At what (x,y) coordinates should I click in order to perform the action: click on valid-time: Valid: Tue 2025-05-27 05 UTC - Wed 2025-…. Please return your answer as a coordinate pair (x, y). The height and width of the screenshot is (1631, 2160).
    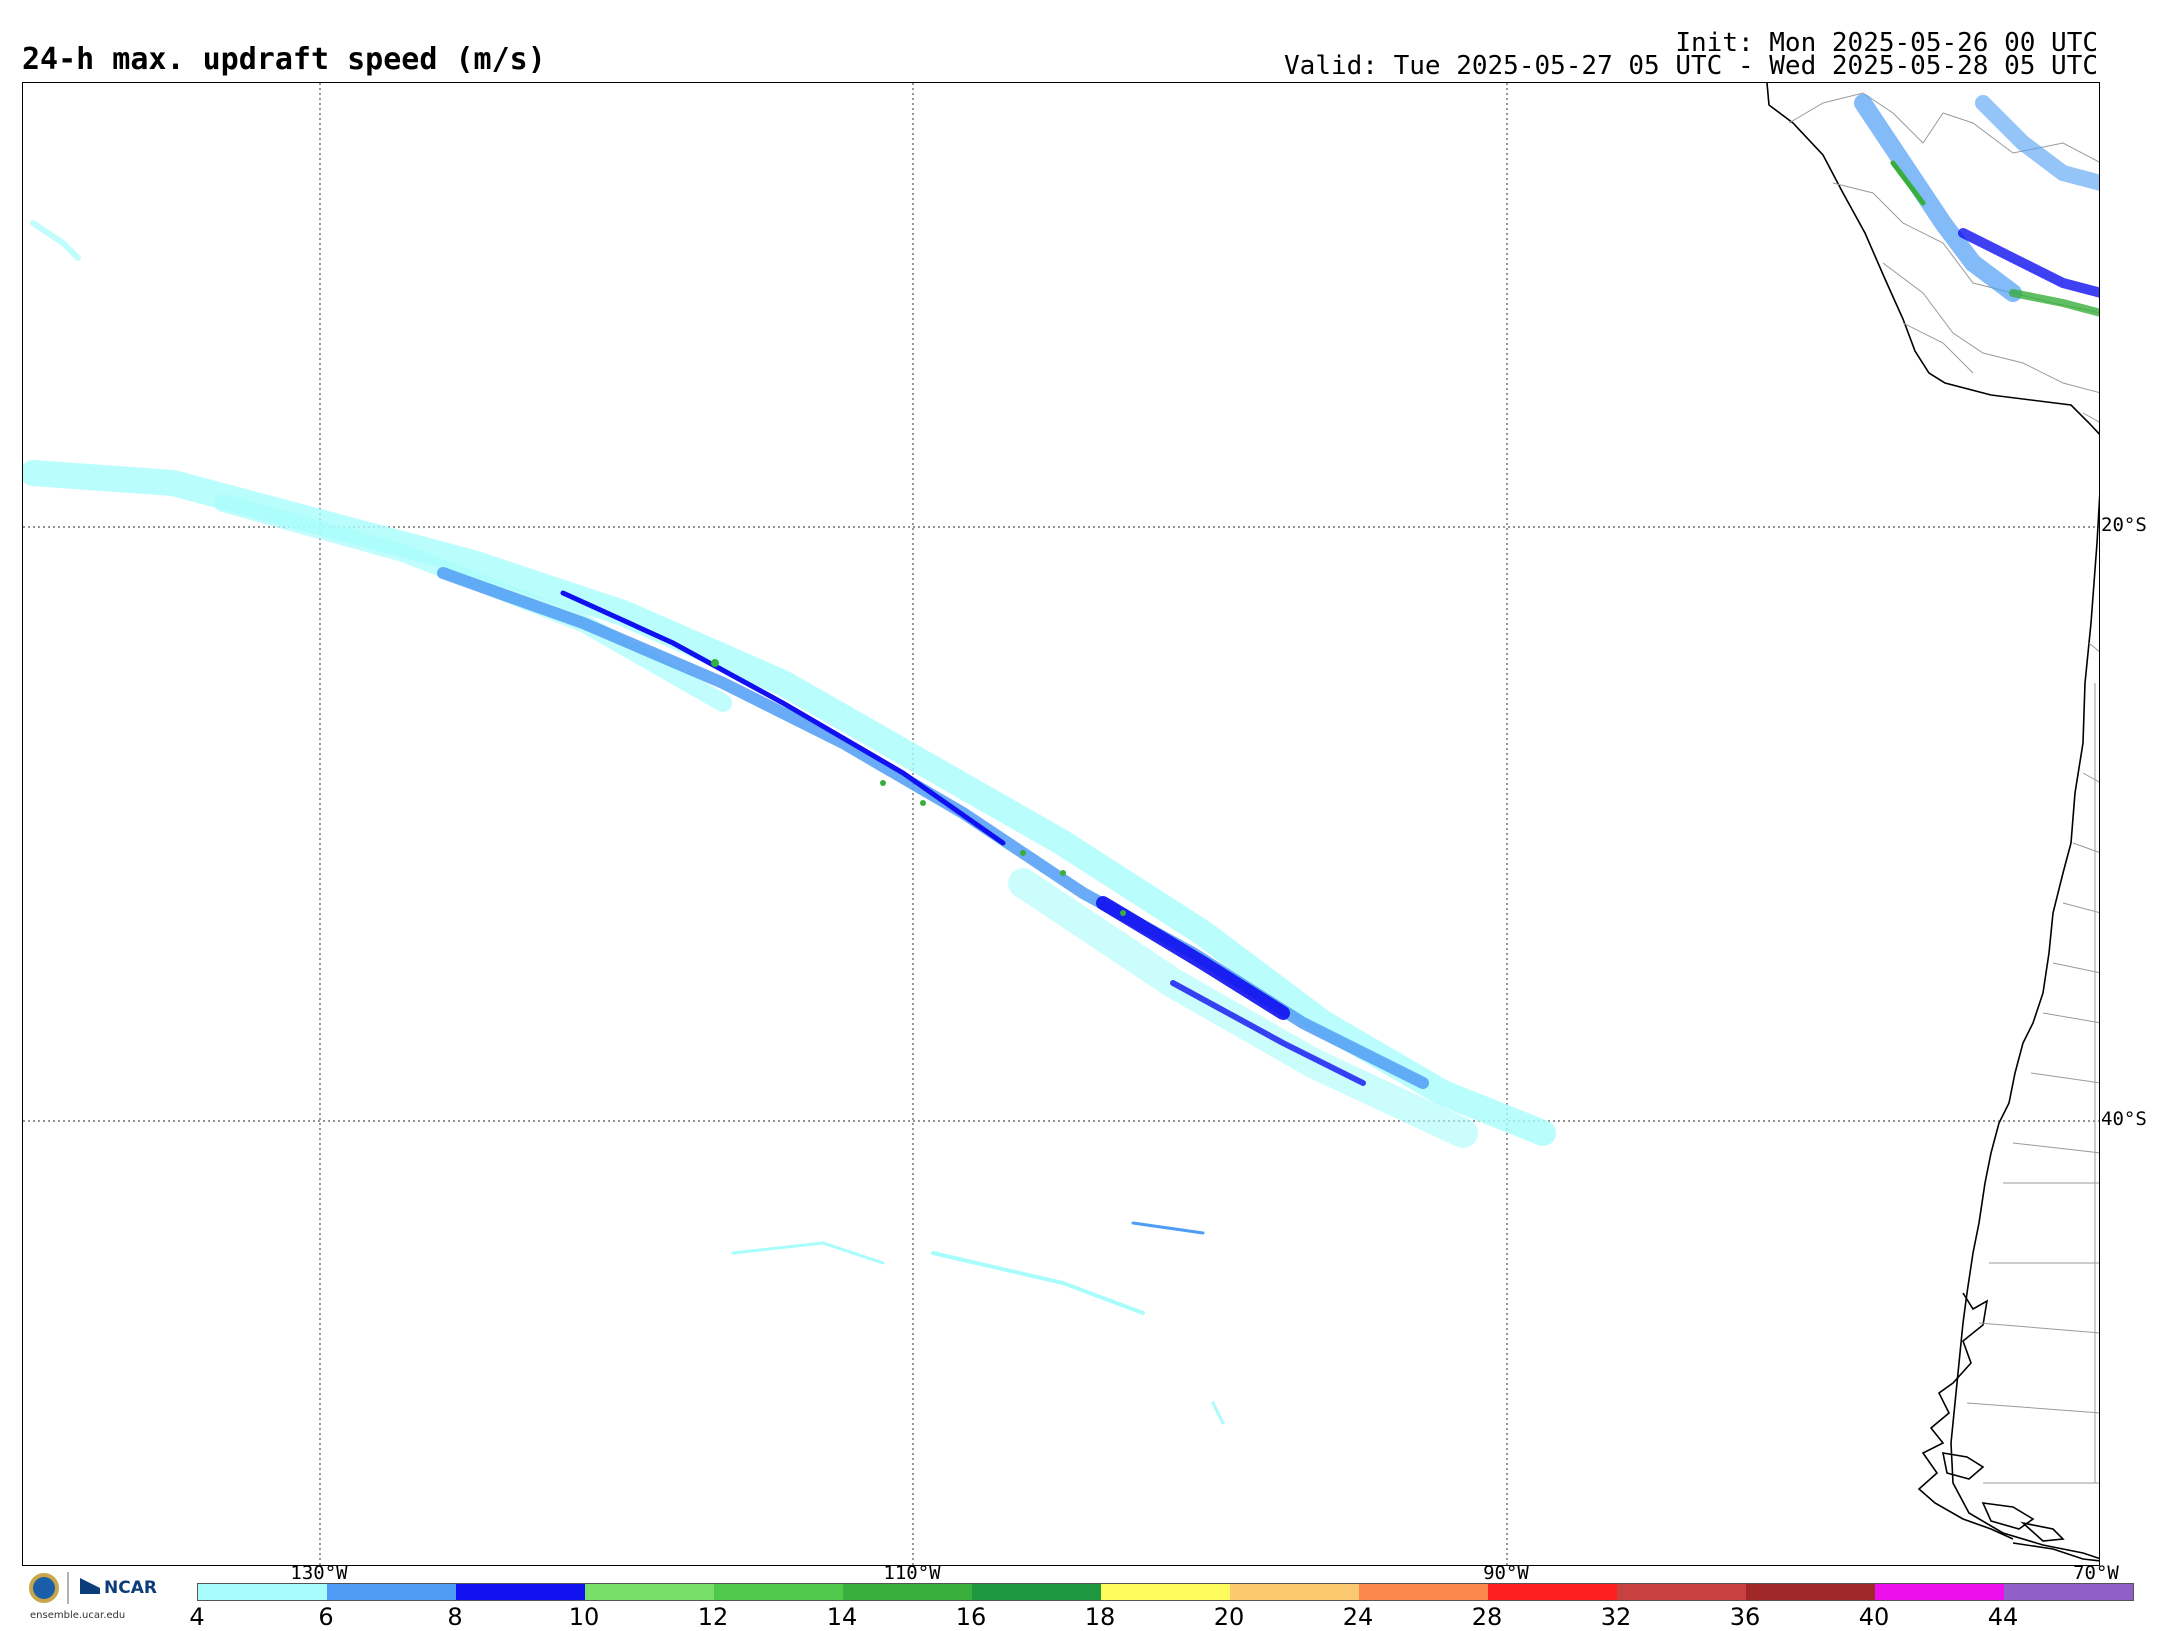
    Looking at the image, I should click on (1691, 66).